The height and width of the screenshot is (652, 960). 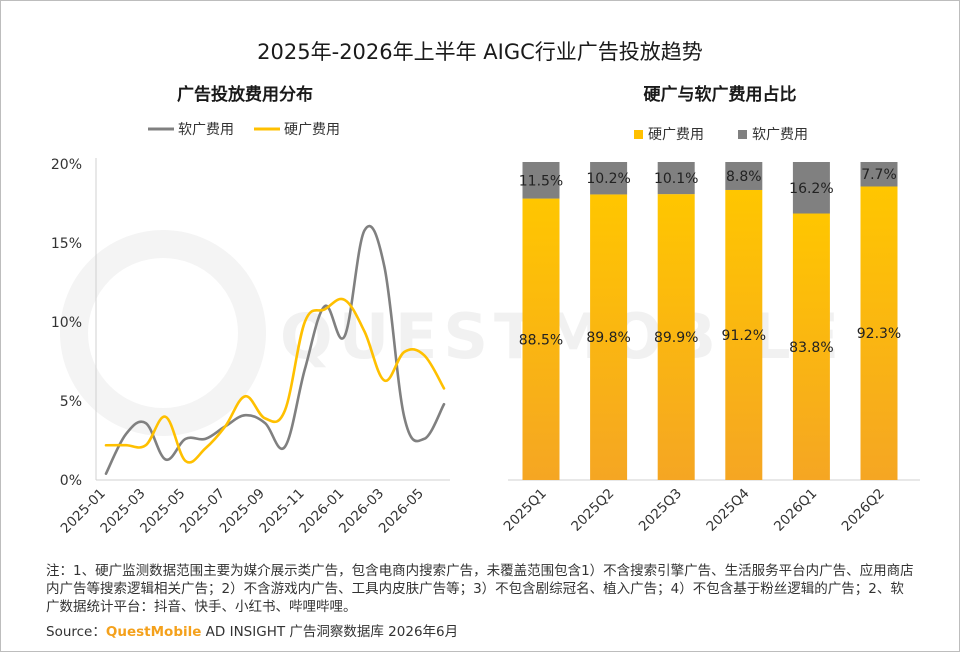 What do you see at coordinates (525, 510) in the screenshot?
I see `bar-category-label: 2025Q1` at bounding box center [525, 510].